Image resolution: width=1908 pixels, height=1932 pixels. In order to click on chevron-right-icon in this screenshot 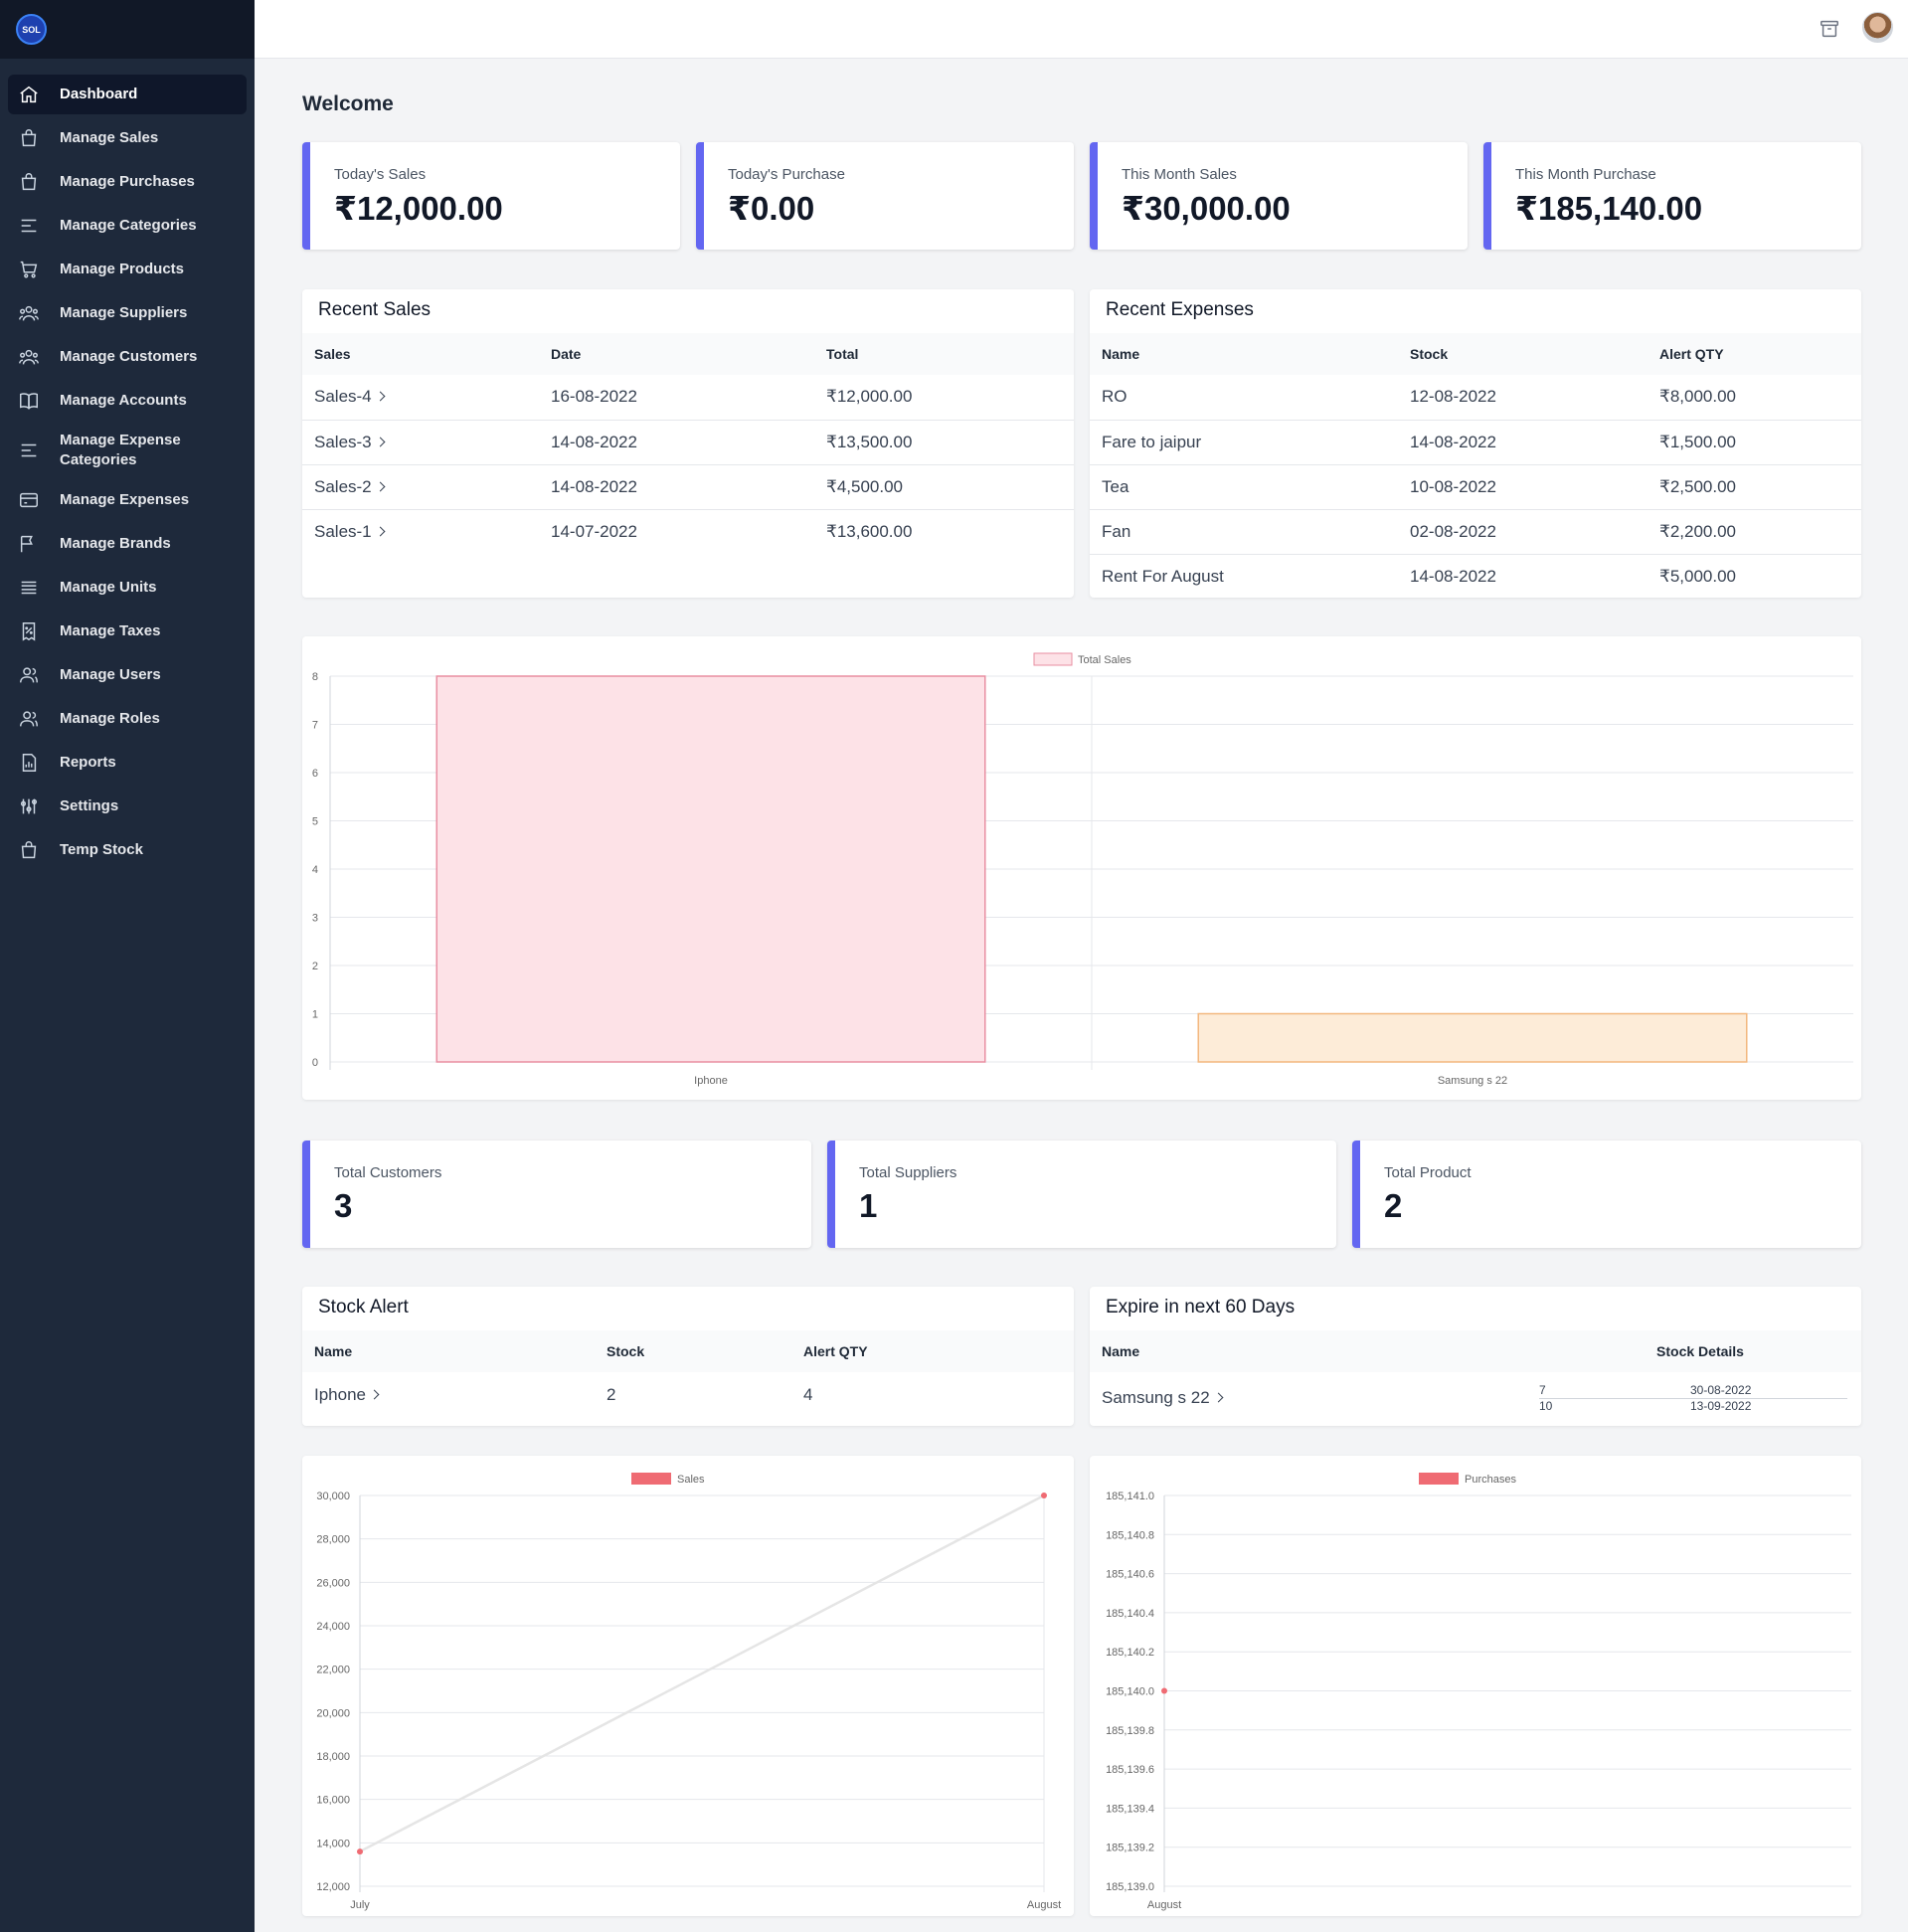, I will do `click(380, 486)`.